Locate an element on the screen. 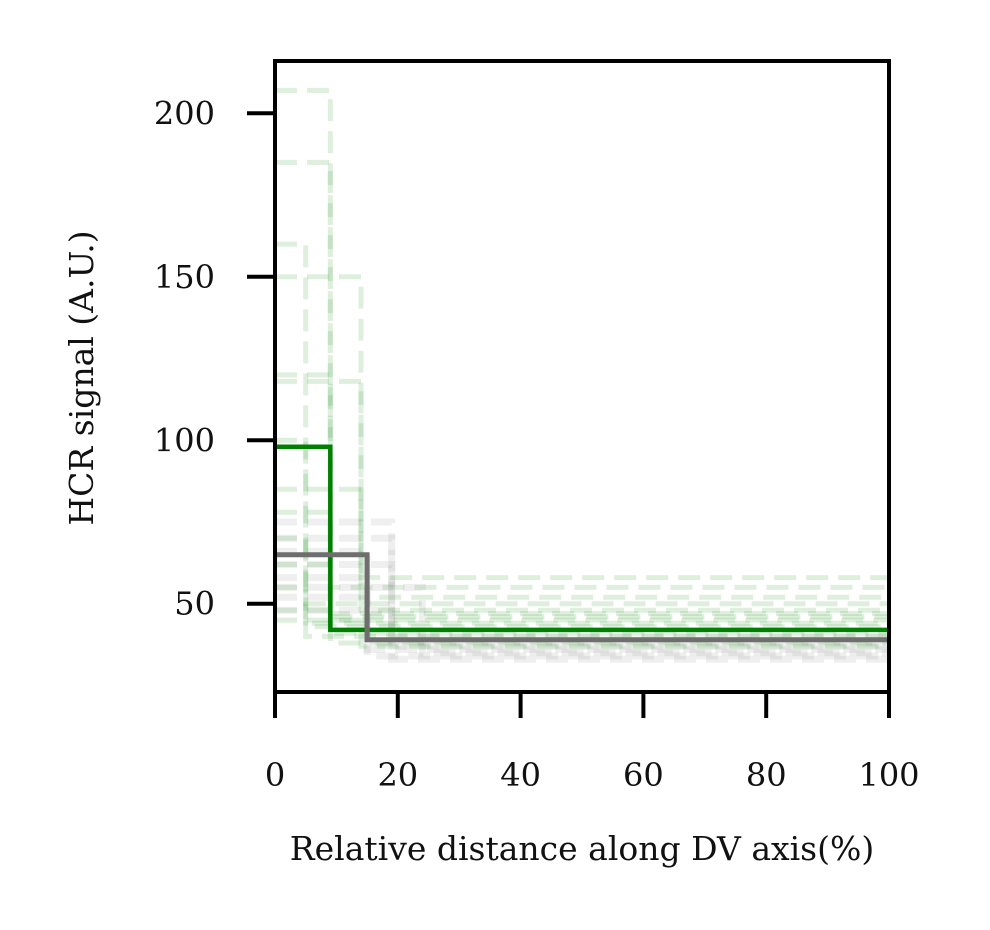 This screenshot has height=930, width=990. x-tick-label: 60 is located at coordinates (643, 775).